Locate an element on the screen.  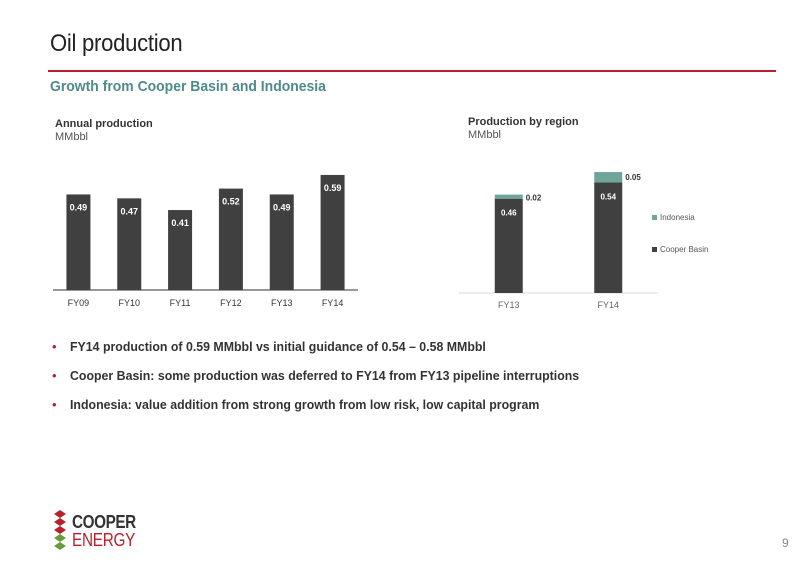
logo-text-energy: ENERGY is located at coordinates (104, 540).